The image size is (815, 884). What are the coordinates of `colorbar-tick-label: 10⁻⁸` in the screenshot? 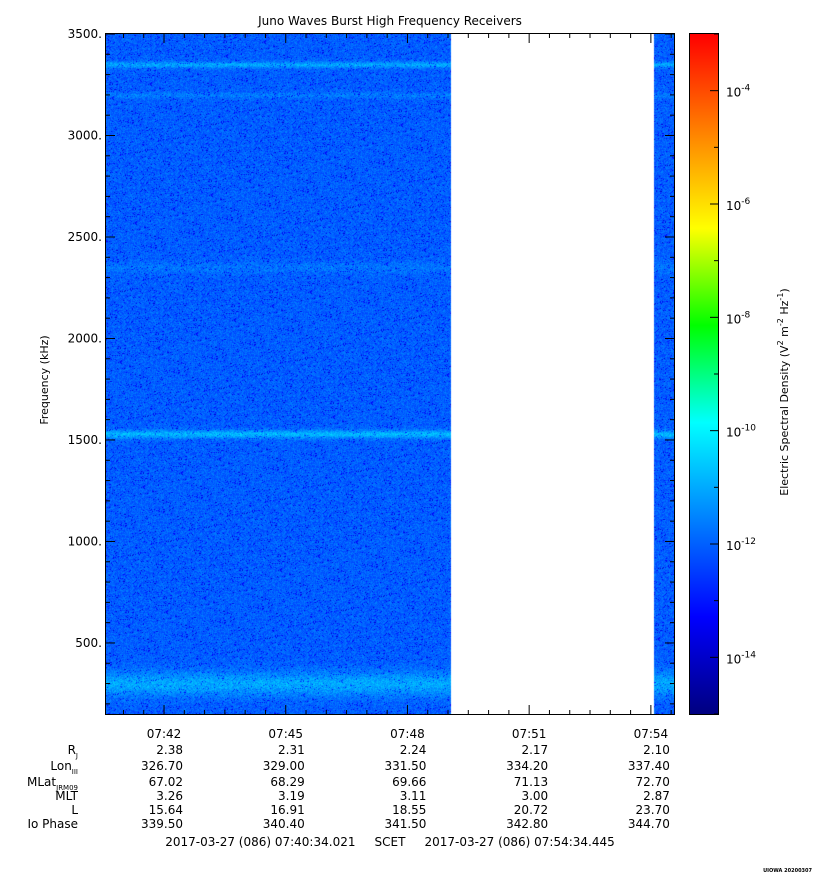 It's located at (738, 318).